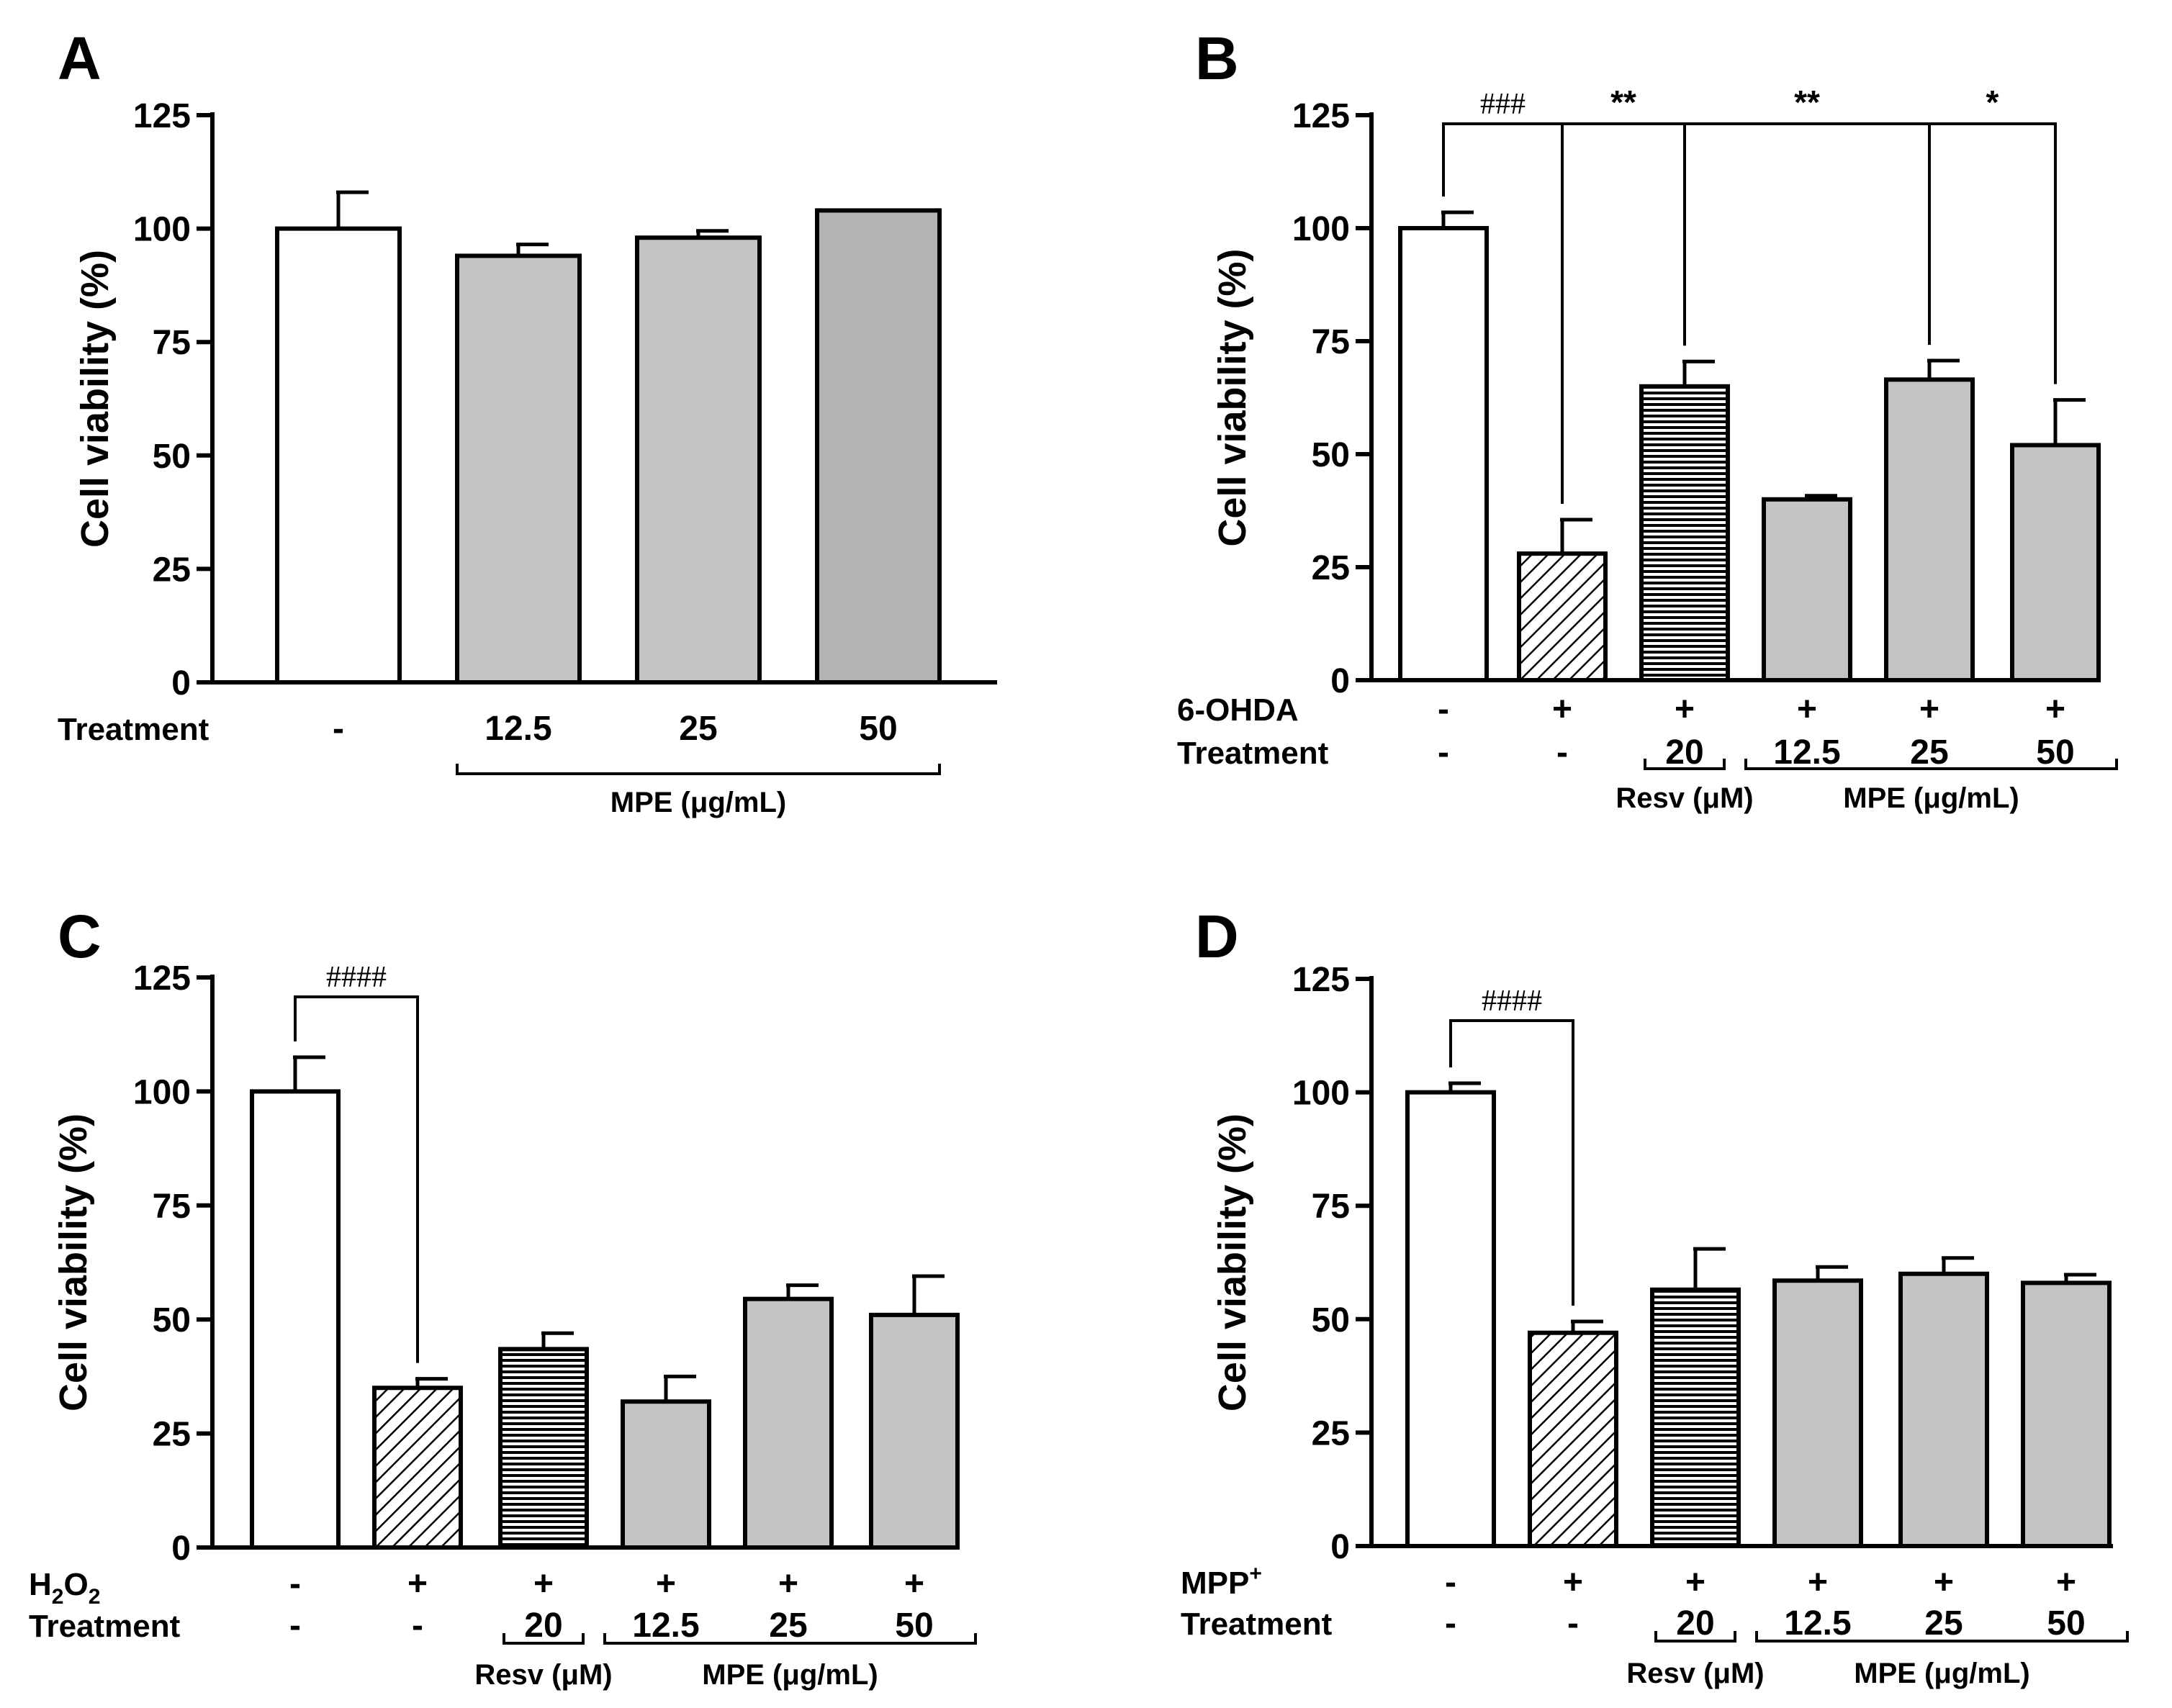  Describe the element at coordinates (1217, 937) in the screenshot. I see `panel-letter: D` at that location.